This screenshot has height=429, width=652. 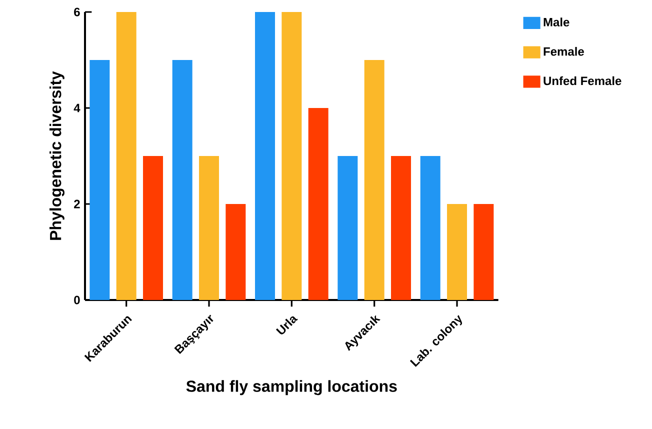 What do you see at coordinates (77, 12) in the screenshot?
I see `y-tick-label: 6` at bounding box center [77, 12].